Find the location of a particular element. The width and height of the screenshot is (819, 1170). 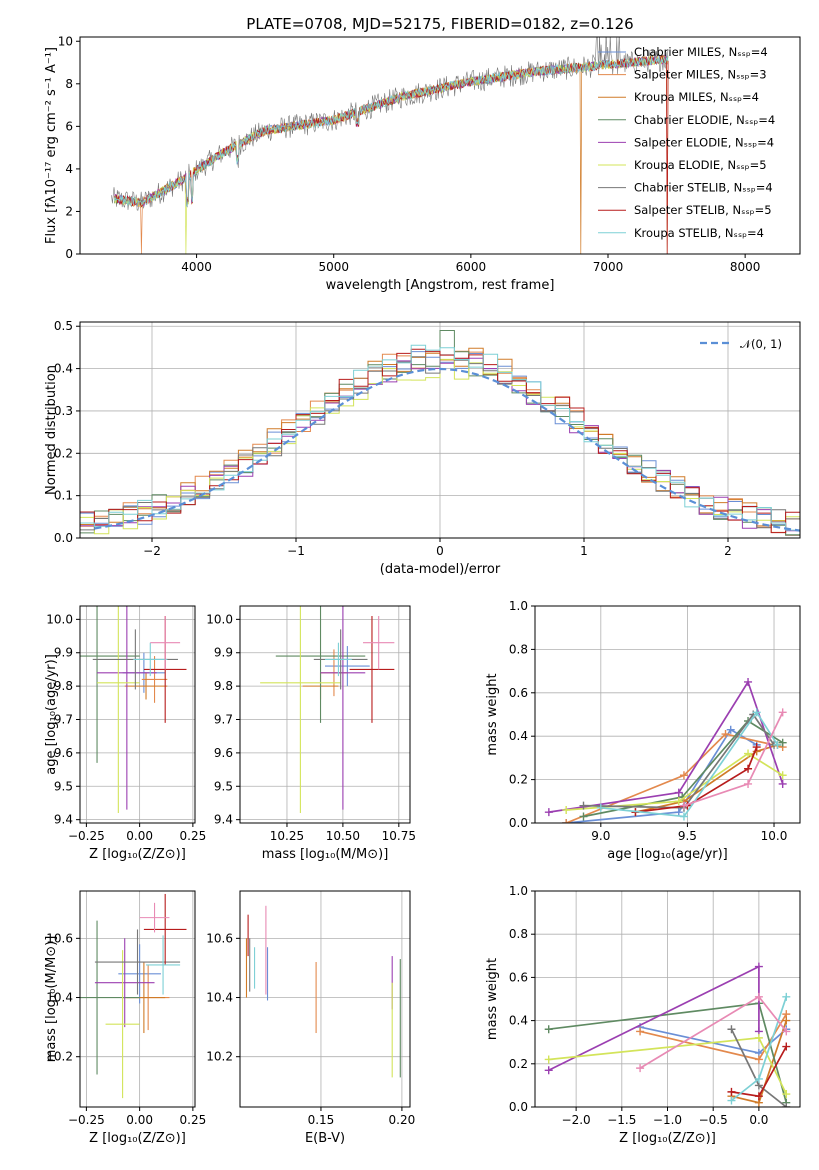

x-tick-label: 0.00 is located at coordinates (139, 836).